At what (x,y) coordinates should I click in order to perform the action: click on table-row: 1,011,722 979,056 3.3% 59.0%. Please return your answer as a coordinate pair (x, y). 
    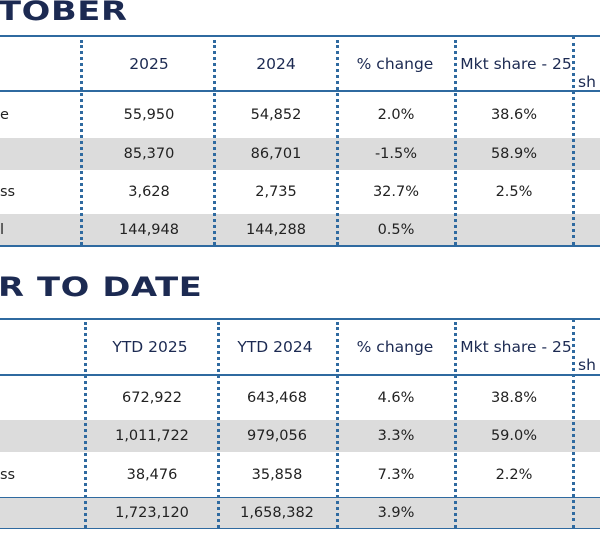
    Looking at the image, I should click on (300, 436).